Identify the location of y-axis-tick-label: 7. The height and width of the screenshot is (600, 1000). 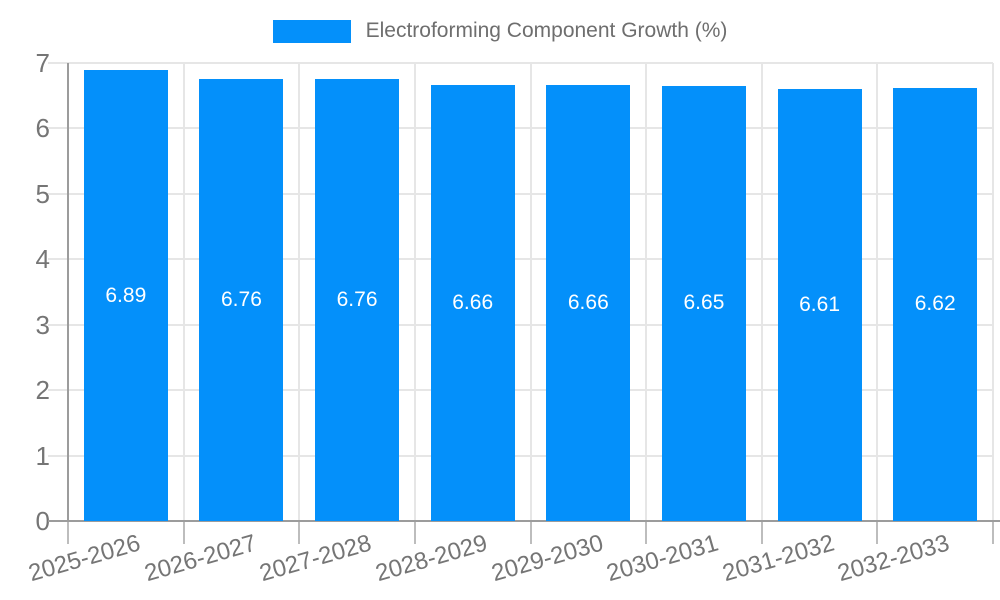
(42, 63).